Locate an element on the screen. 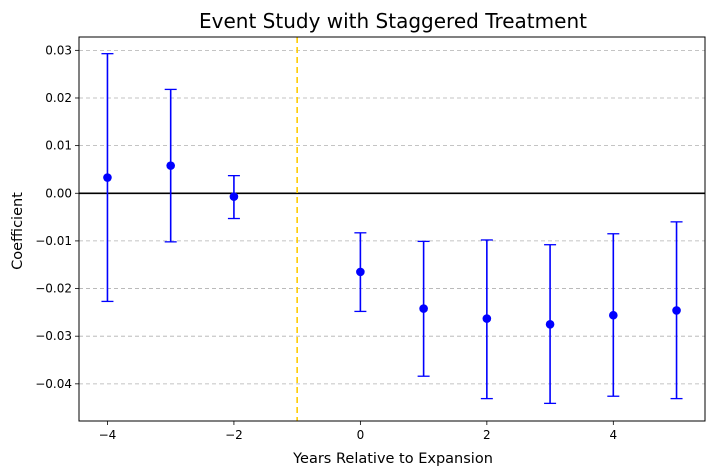  y-tick-label-7: −0.04 is located at coordinates (53, 384).